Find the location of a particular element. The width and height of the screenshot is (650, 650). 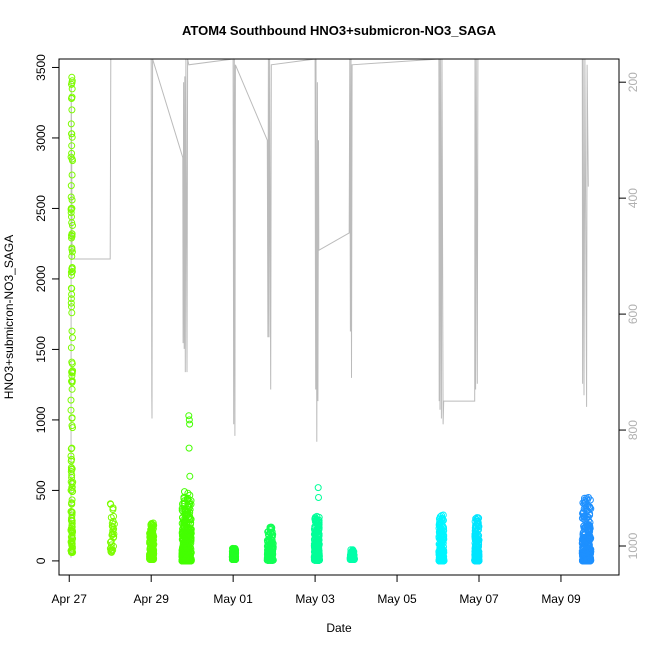

x-axis-label: Date is located at coordinates (339, 628).